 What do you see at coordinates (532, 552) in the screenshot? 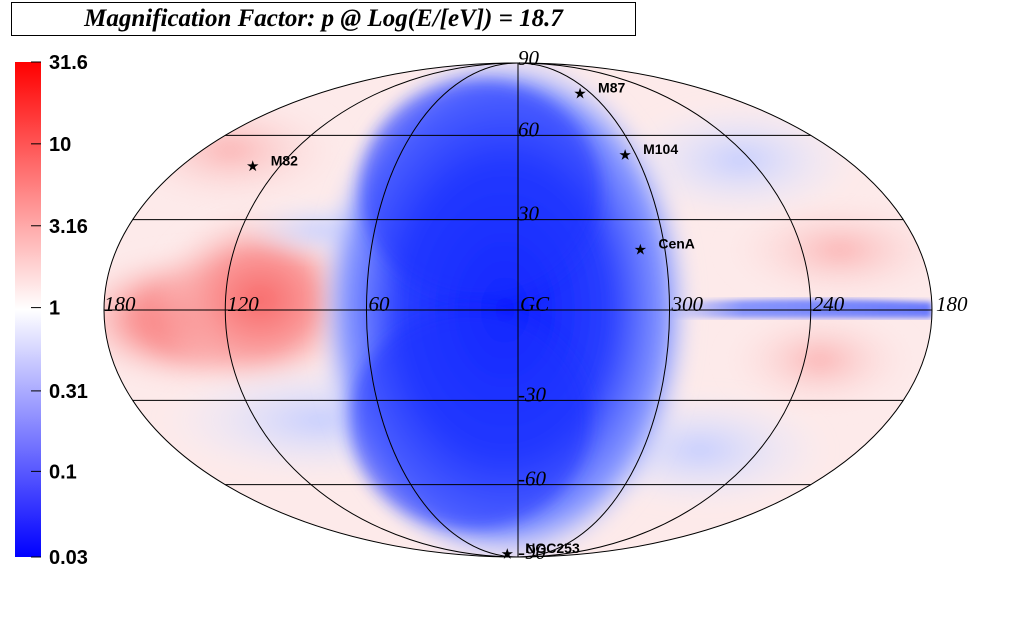
I see `latitude-label: -90` at bounding box center [532, 552].